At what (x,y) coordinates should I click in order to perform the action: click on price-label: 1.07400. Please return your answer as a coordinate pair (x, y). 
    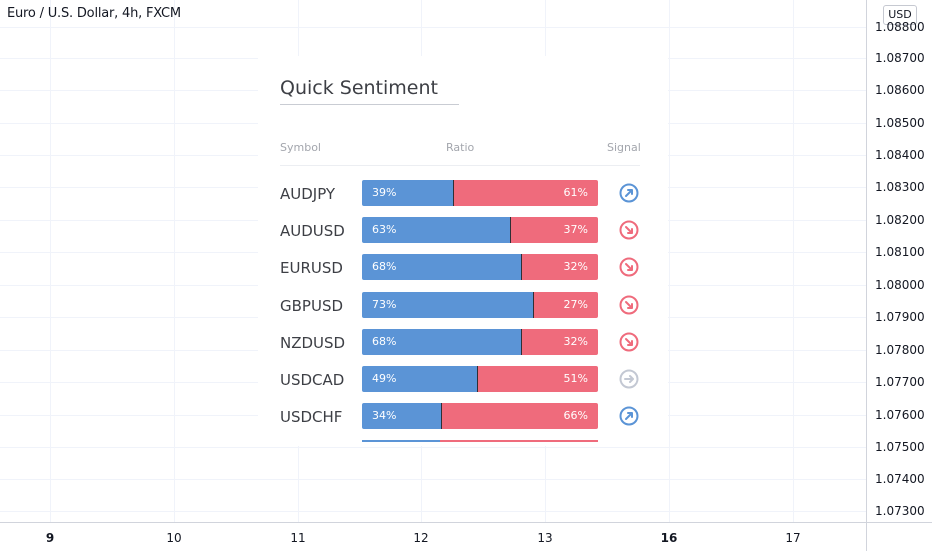
    Looking at the image, I should click on (900, 479).